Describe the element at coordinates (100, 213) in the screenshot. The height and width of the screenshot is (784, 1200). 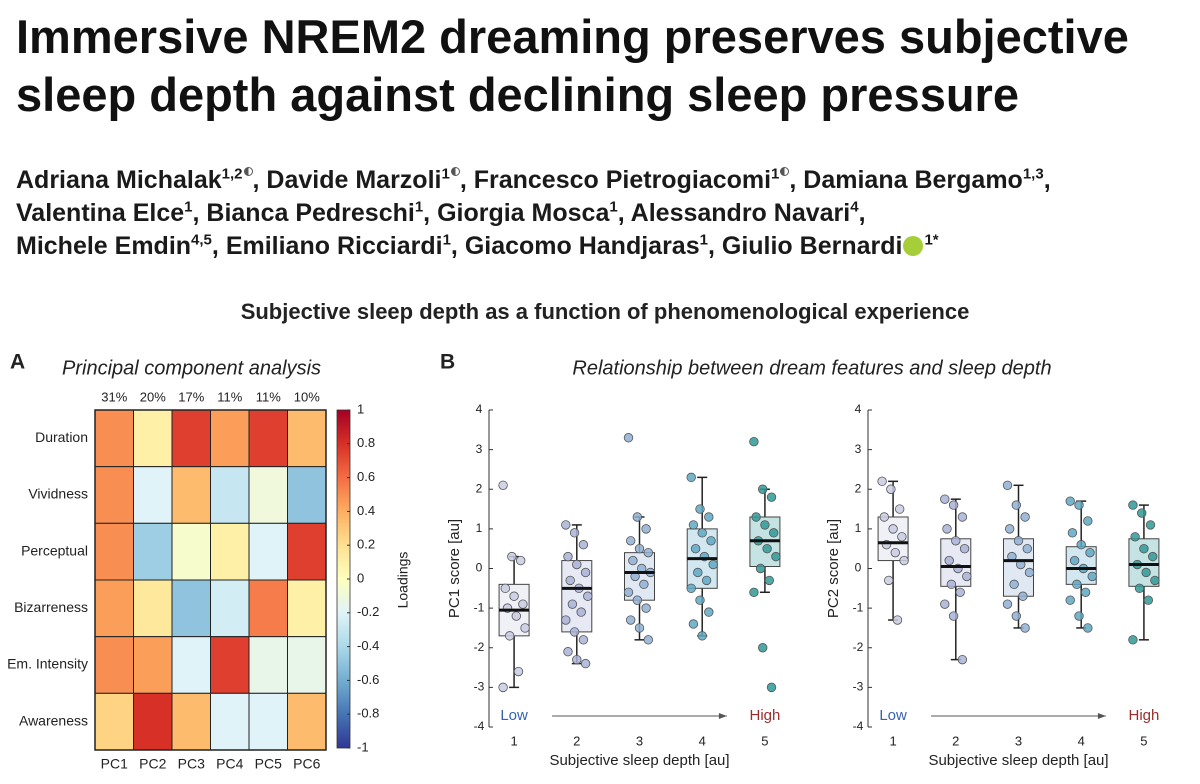
I see `author-name: Valentina Elce` at that location.